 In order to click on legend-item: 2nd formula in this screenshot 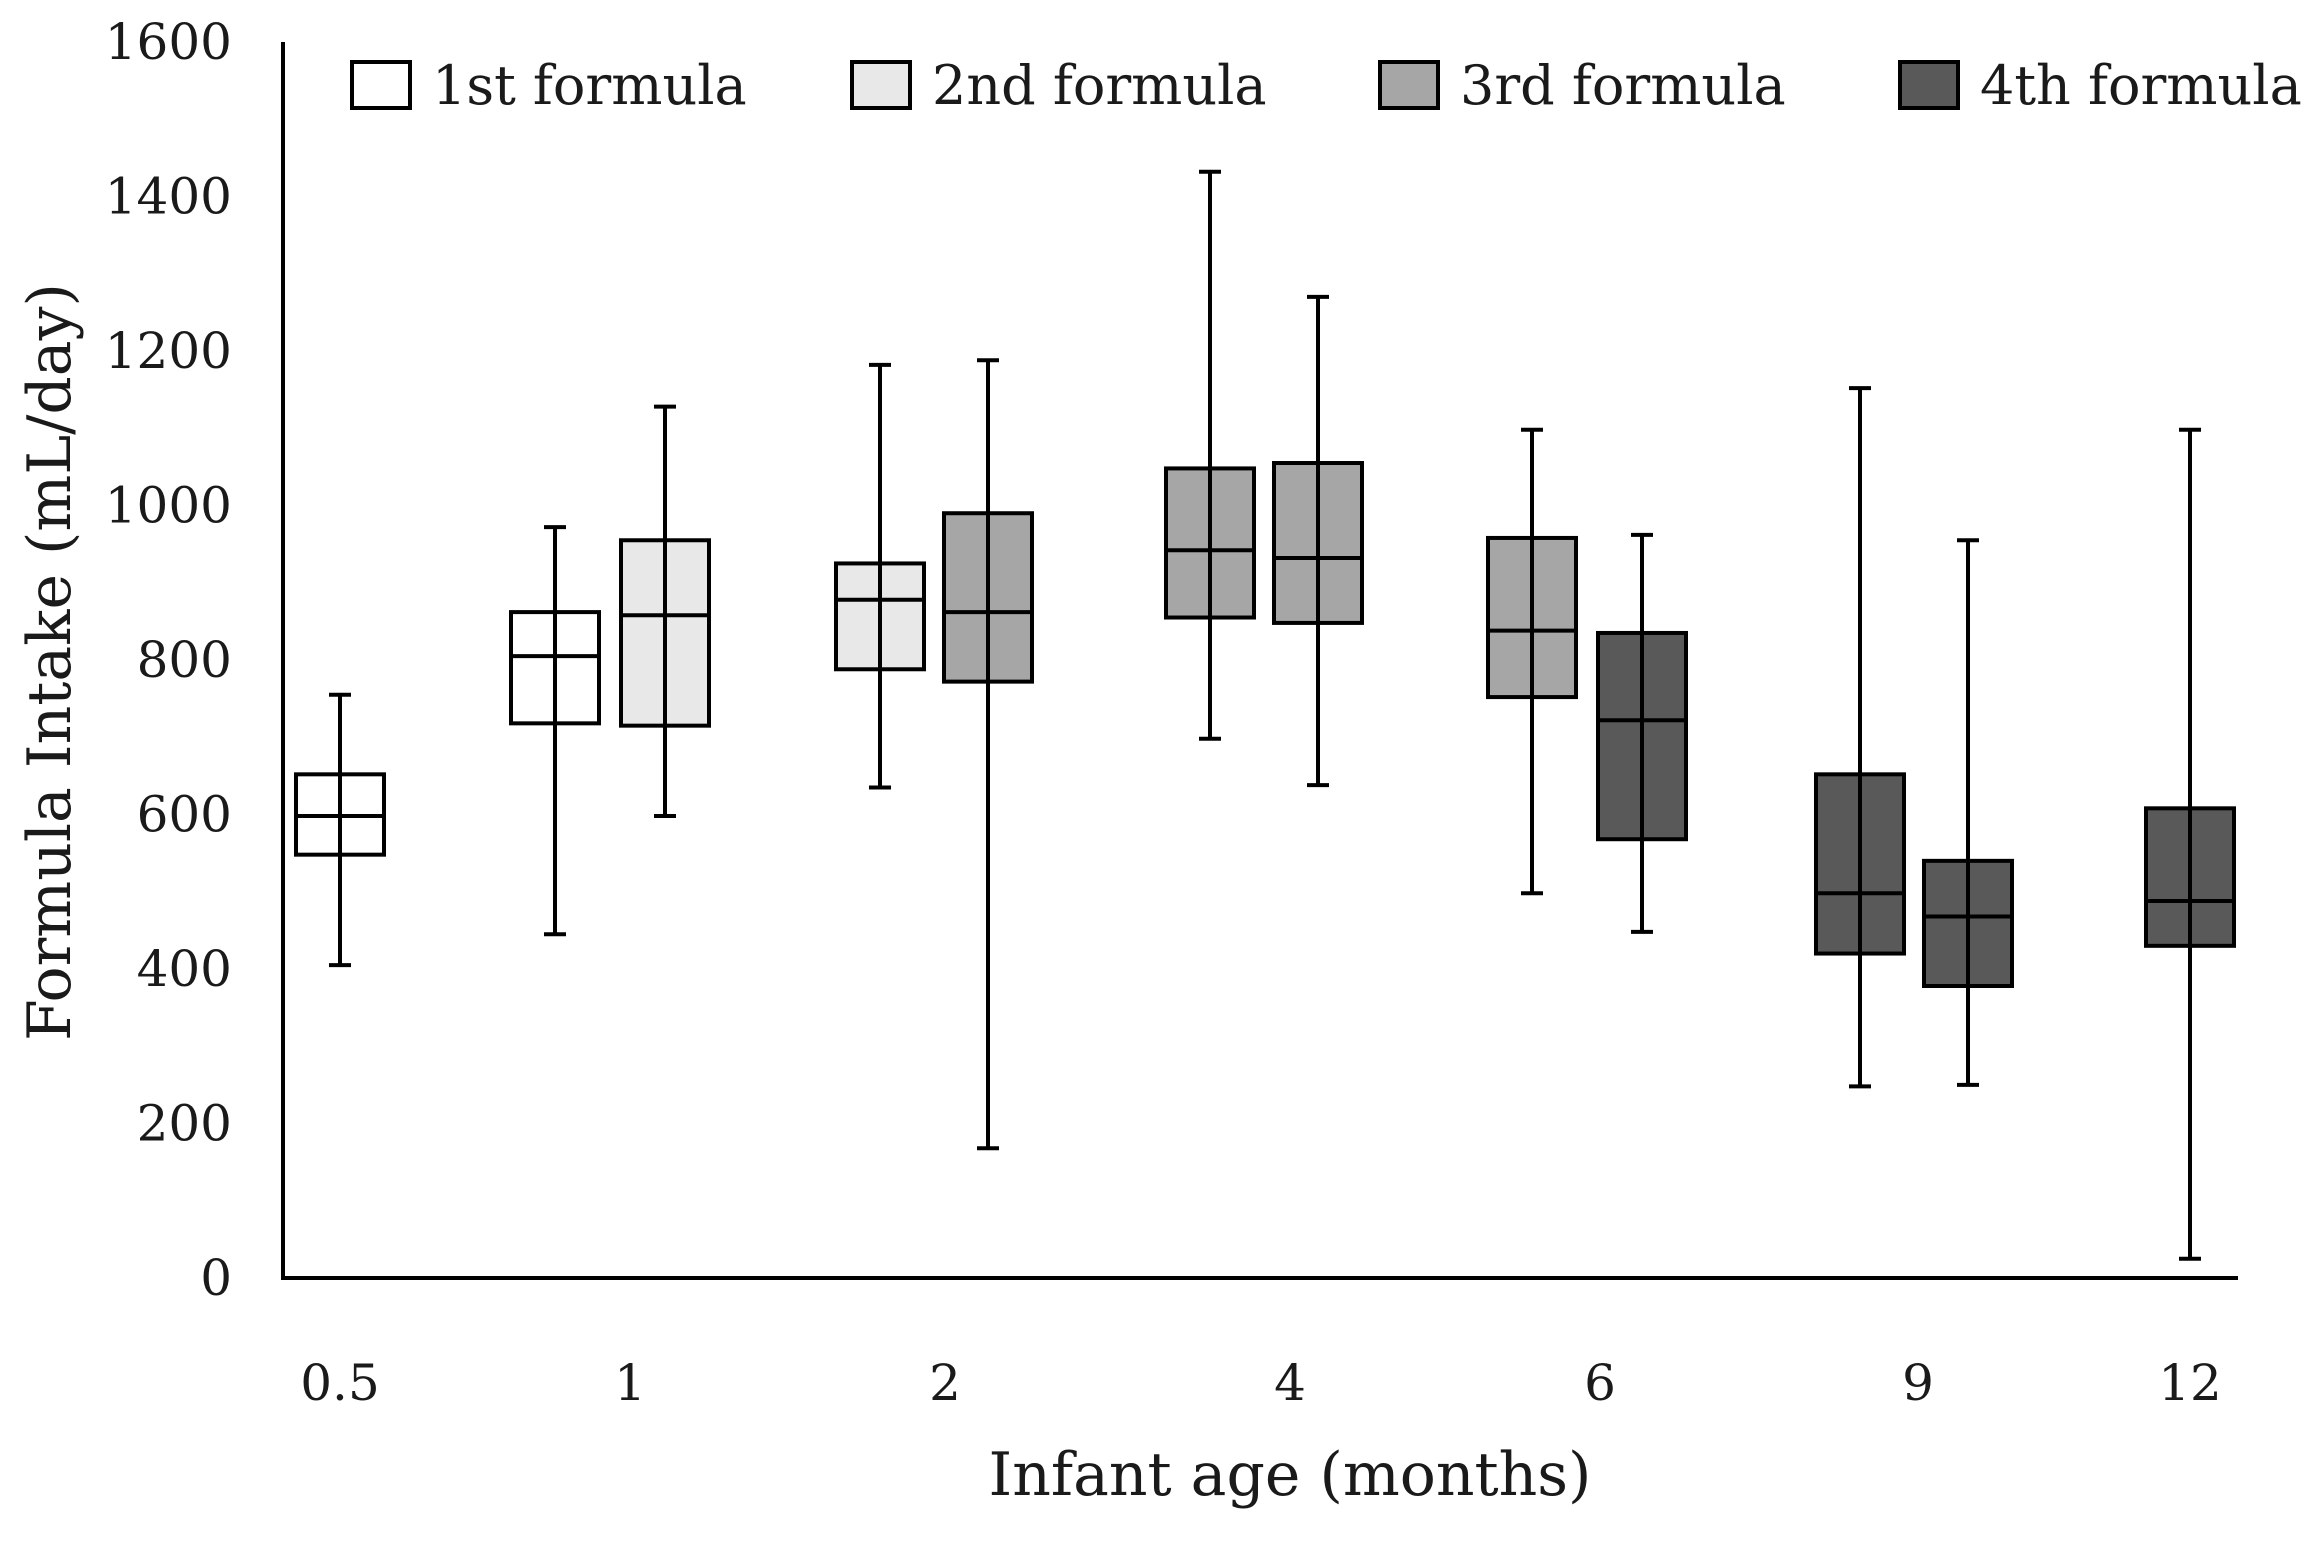, I will do `click(1058, 85)`.